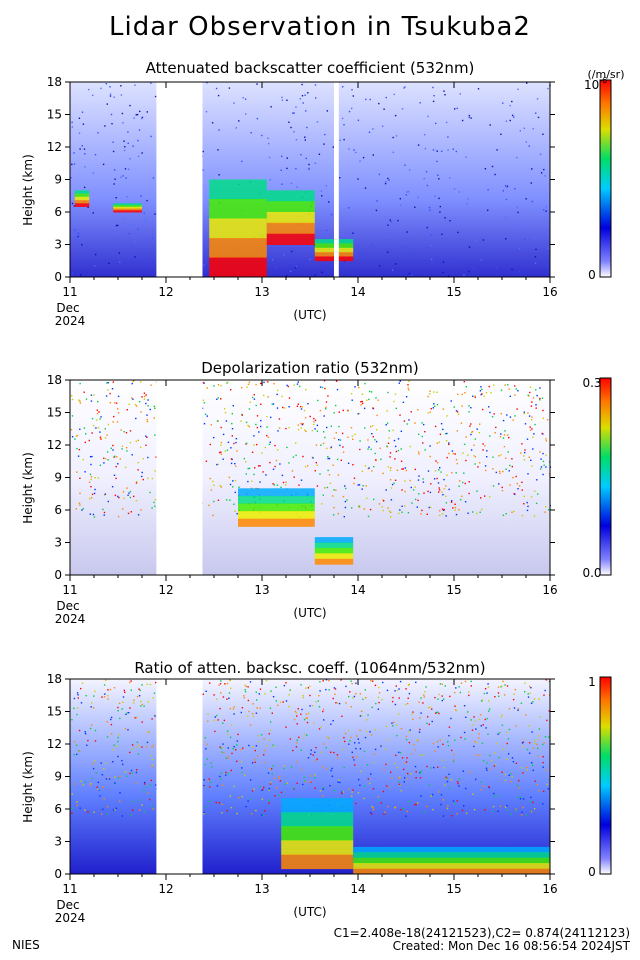 Image resolution: width=640 pixels, height=960 pixels. What do you see at coordinates (309, 613) in the screenshot?
I see `x-axis-label: (UTC)` at bounding box center [309, 613].